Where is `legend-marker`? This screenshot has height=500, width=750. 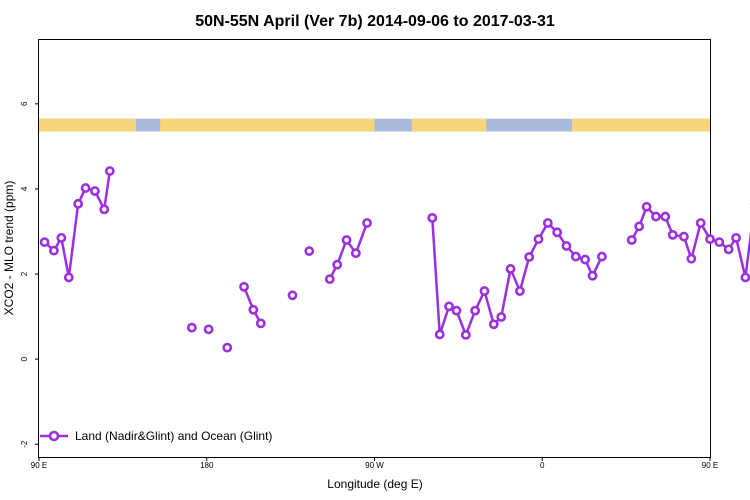 legend-marker is located at coordinates (54, 436).